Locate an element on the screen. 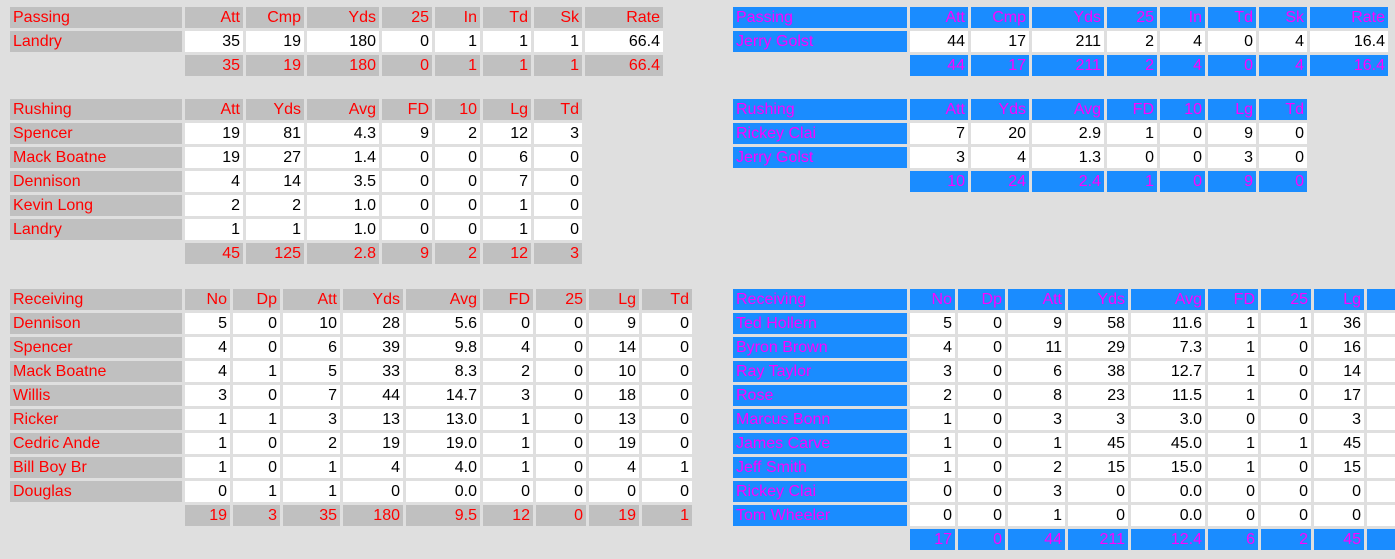 The image size is (1395, 559). stat-value: 1.4 is located at coordinates (343, 157).